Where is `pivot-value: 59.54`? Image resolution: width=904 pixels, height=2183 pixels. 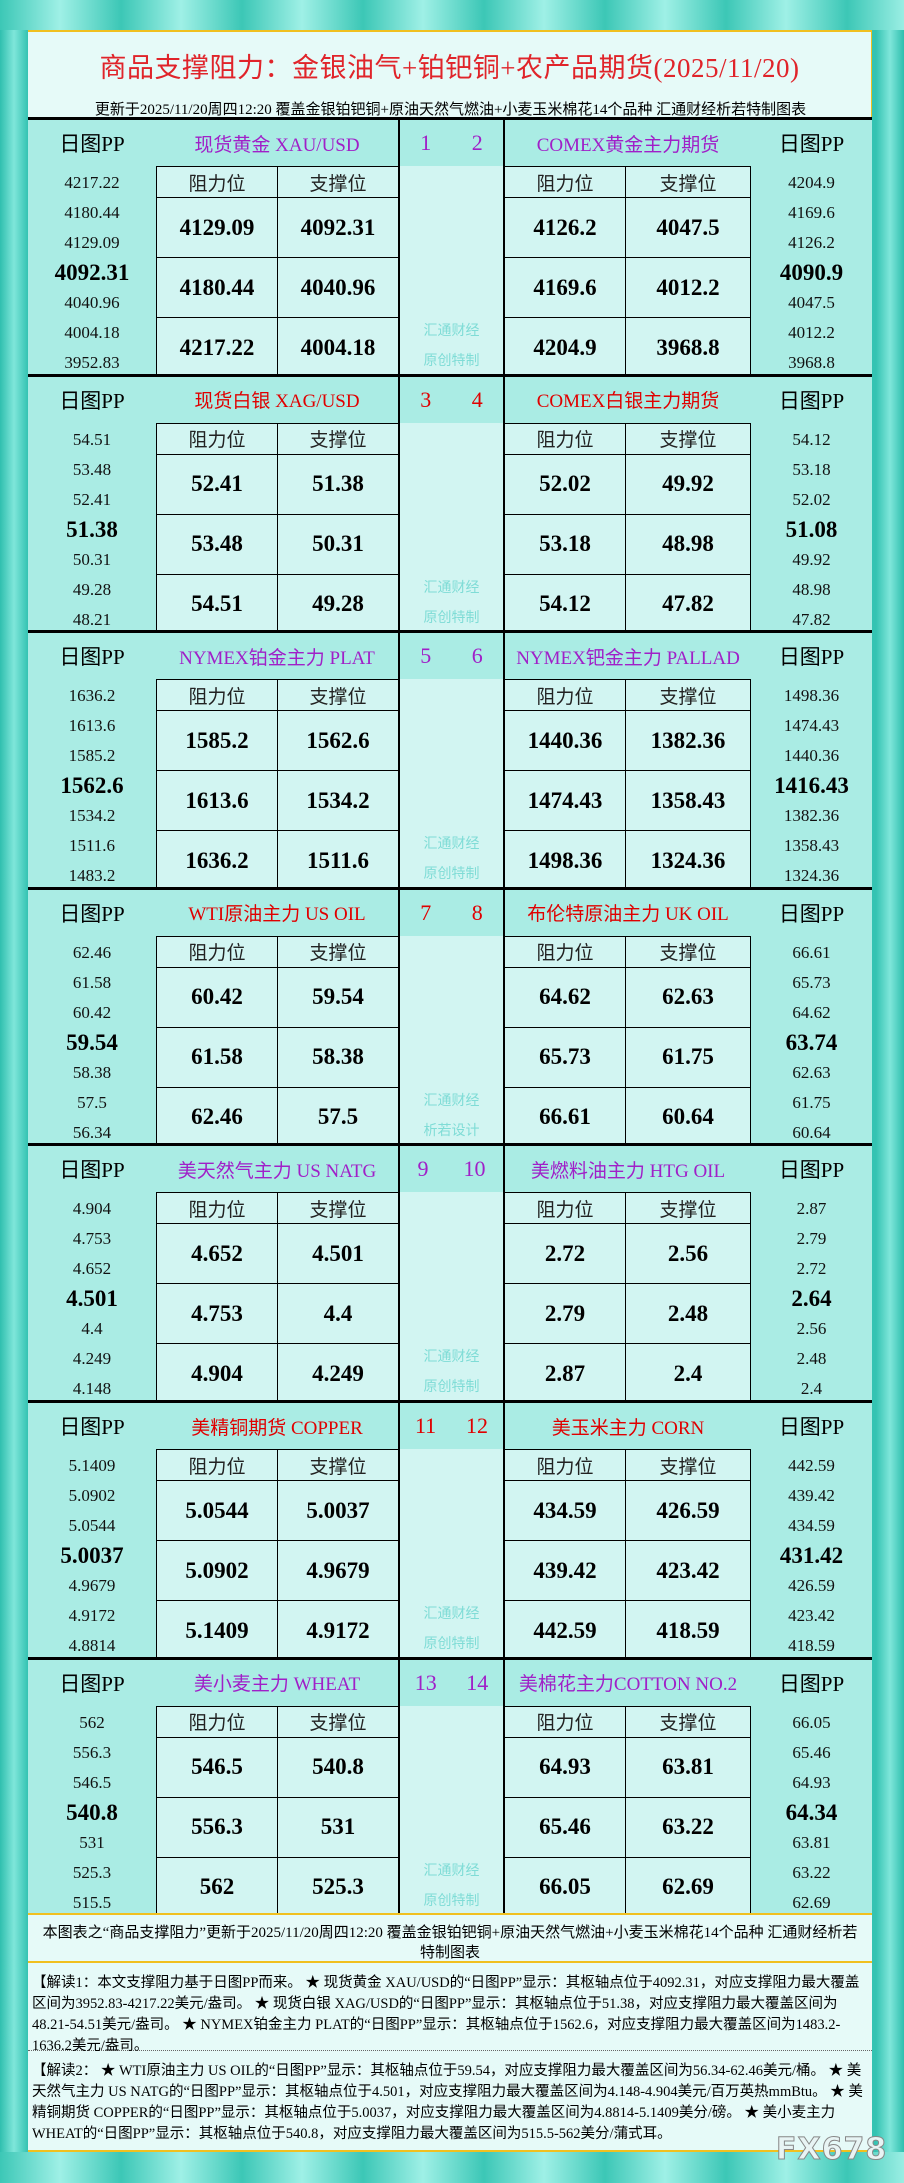 pivot-value: 59.54 is located at coordinates (92, 1042).